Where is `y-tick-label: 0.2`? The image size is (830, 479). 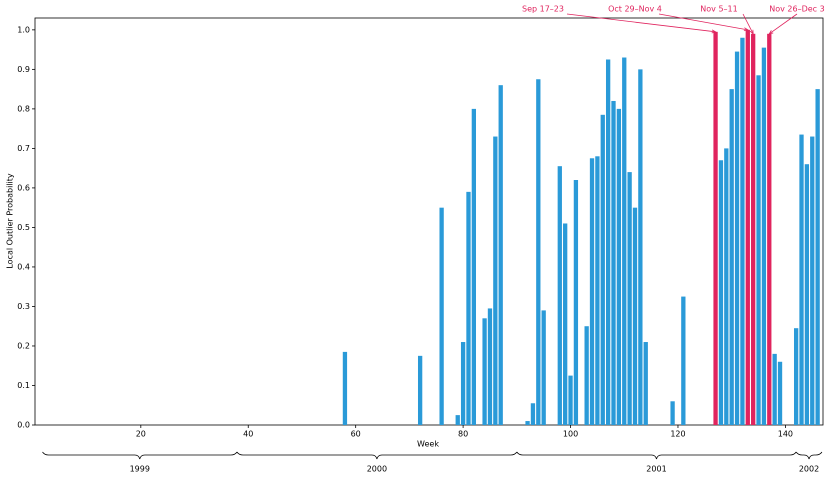
y-tick-label: 0.2 is located at coordinates (23, 345).